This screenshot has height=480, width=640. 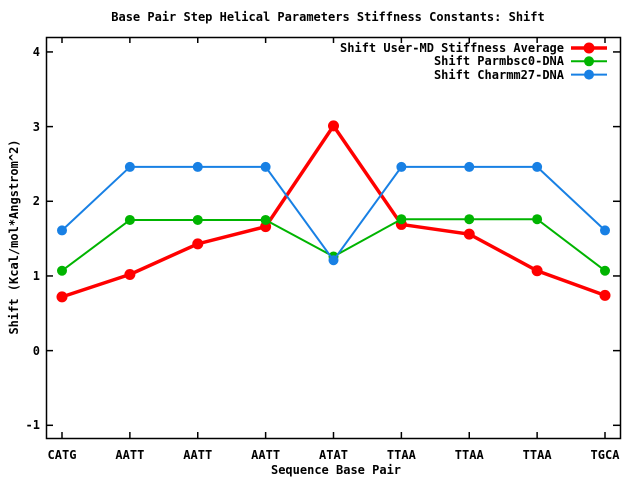 I want to click on y-tick-label: 4, so click(x=36, y=51).